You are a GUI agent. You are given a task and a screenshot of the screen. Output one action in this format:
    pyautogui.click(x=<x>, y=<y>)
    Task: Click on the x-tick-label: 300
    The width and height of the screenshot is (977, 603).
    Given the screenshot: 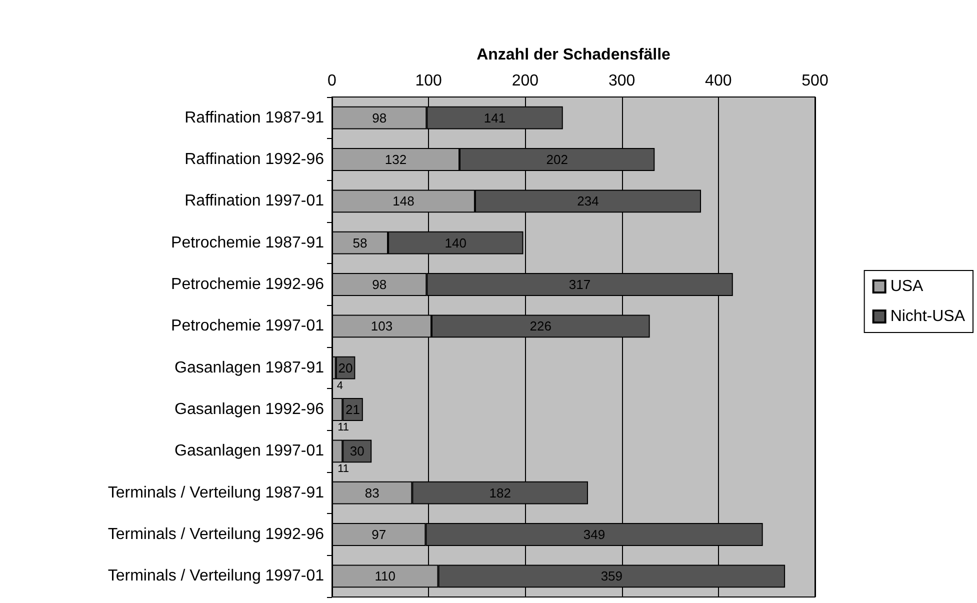 What is the action you would take?
    pyautogui.click(x=622, y=81)
    